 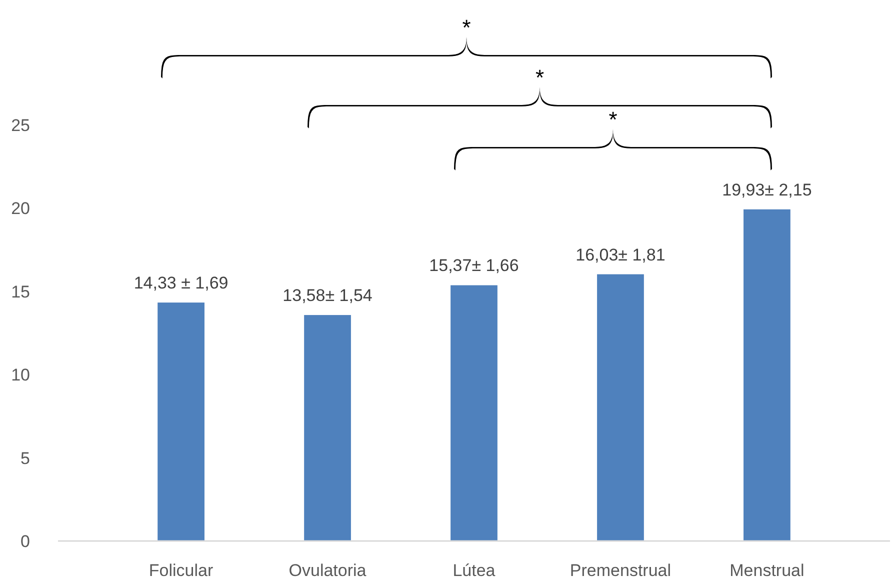 I want to click on data-label: 15,37± 1,66, so click(x=474, y=266).